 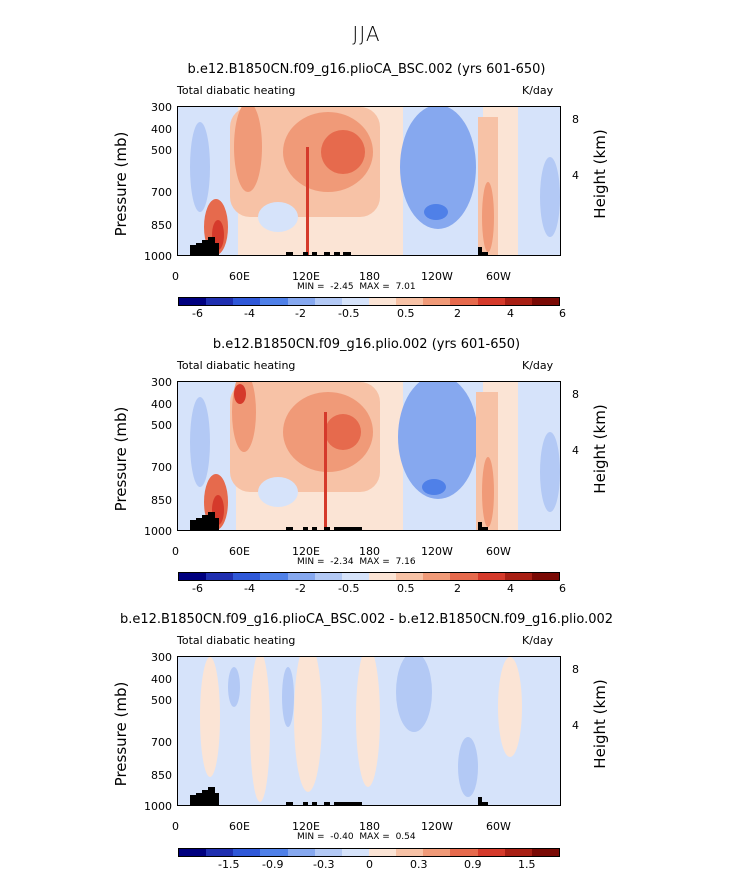 I want to click on panel-3-ytick-500: 500, so click(x=161, y=700).